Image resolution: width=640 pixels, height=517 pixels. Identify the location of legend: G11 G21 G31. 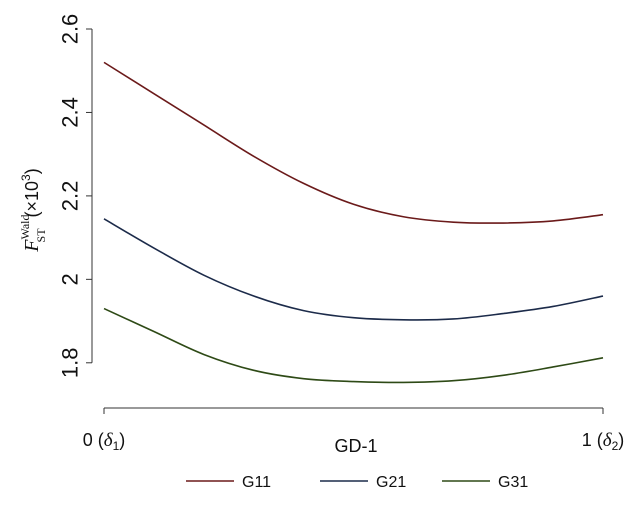
(357, 482).